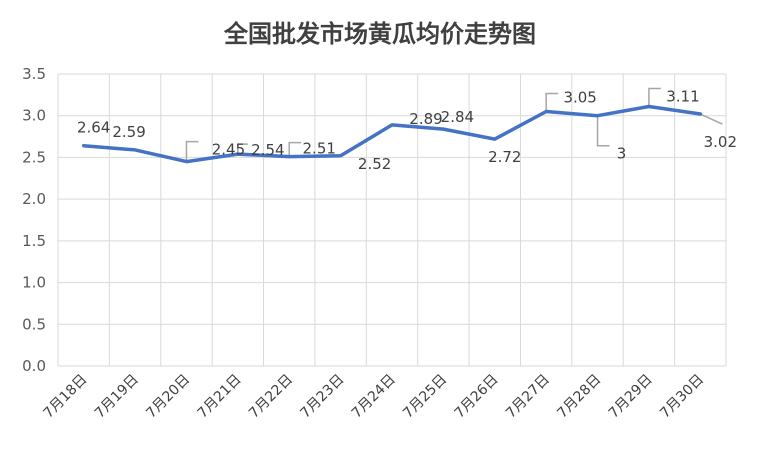 The height and width of the screenshot is (468, 760). Describe the element at coordinates (34, 283) in the screenshot. I see `y-tick-label: 1.0` at that location.